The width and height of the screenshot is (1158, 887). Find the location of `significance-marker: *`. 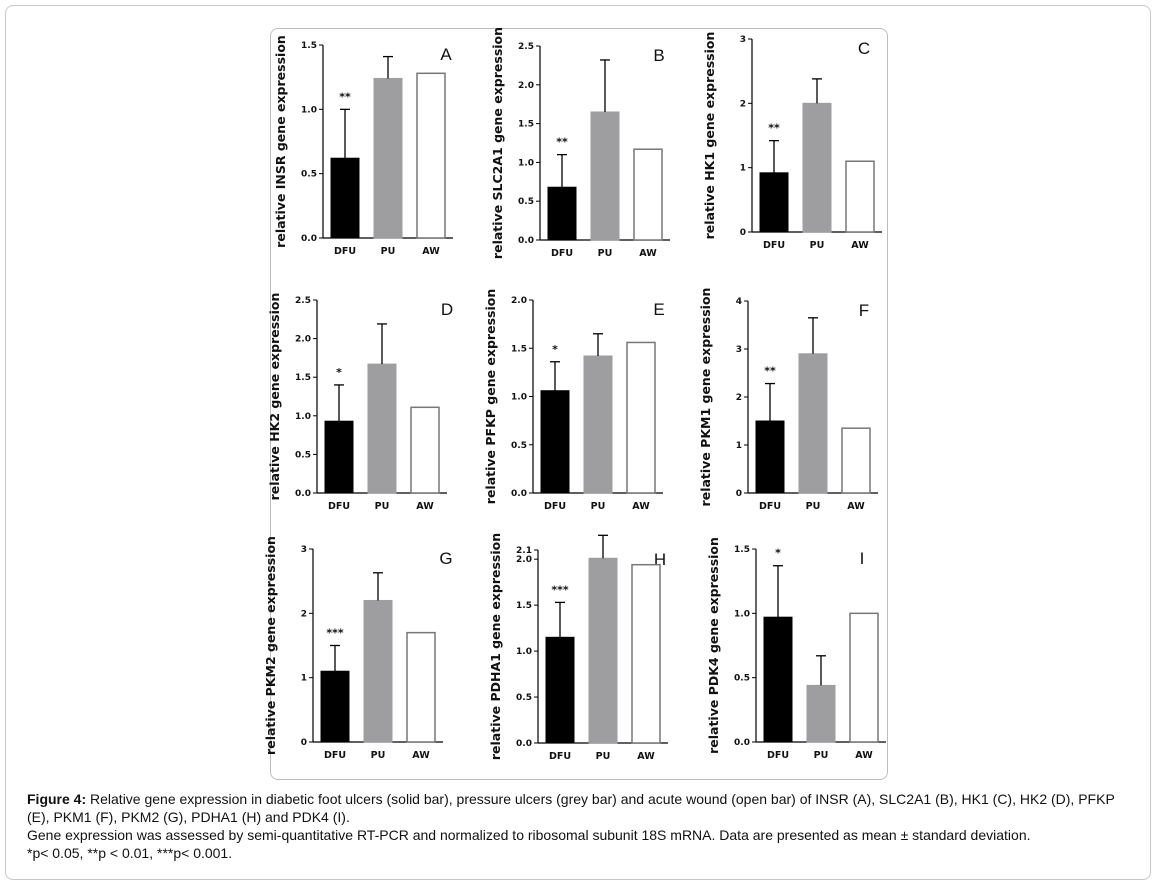

significance-marker: * is located at coordinates (339, 372).